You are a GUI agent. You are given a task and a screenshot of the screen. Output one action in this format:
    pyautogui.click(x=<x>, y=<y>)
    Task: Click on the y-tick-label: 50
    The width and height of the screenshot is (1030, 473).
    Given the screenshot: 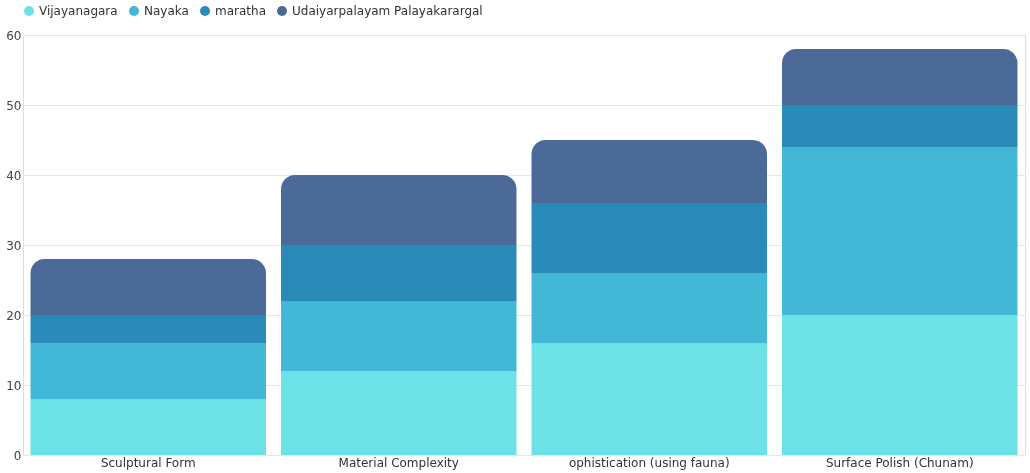 What is the action you would take?
    pyautogui.click(x=14, y=105)
    